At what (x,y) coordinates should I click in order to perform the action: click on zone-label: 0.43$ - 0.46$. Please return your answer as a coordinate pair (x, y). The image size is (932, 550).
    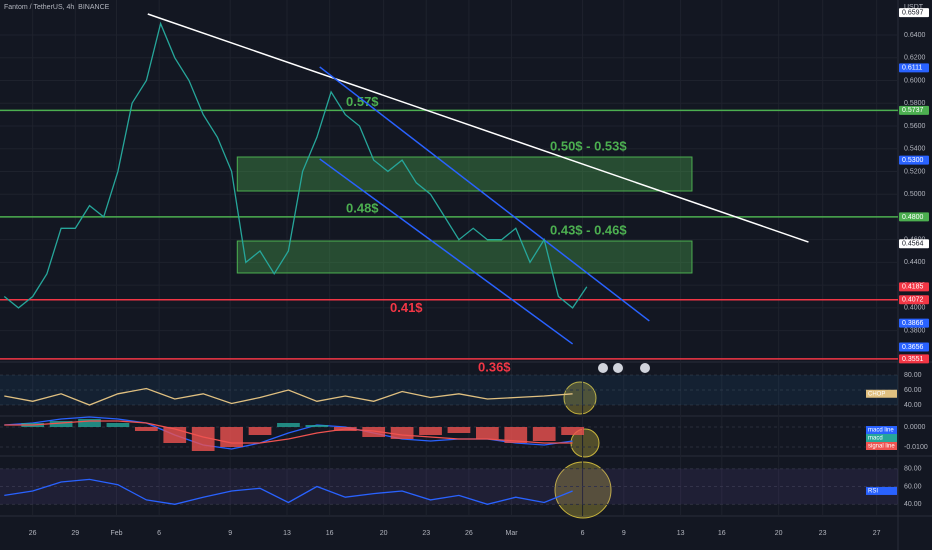
    Looking at the image, I should click on (588, 229).